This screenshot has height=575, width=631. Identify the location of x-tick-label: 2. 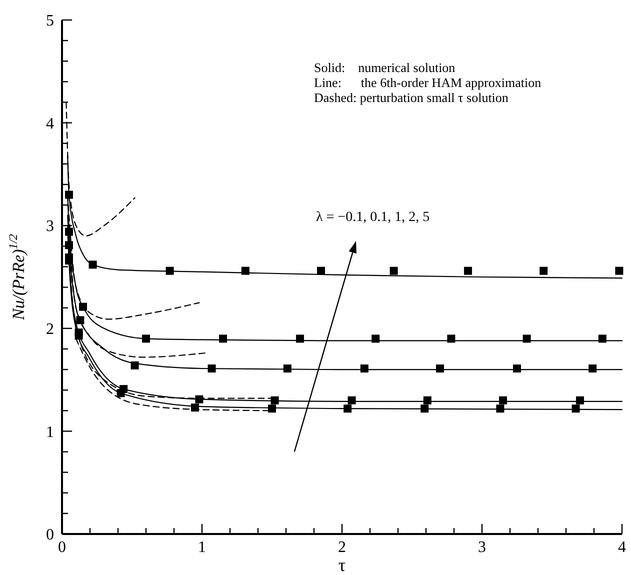
(342, 547).